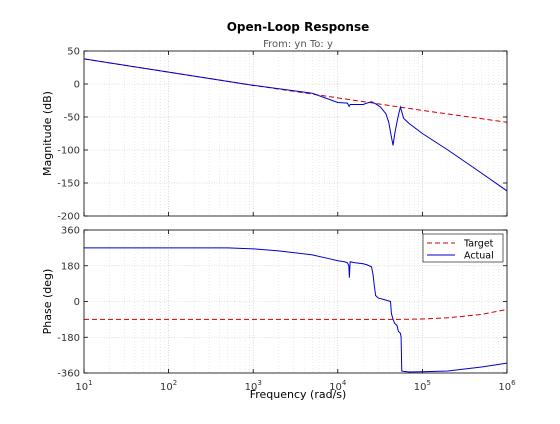 The width and height of the screenshot is (560, 424). What do you see at coordinates (298, 27) in the screenshot?
I see `chart-title: Open-Loop Response` at bounding box center [298, 27].